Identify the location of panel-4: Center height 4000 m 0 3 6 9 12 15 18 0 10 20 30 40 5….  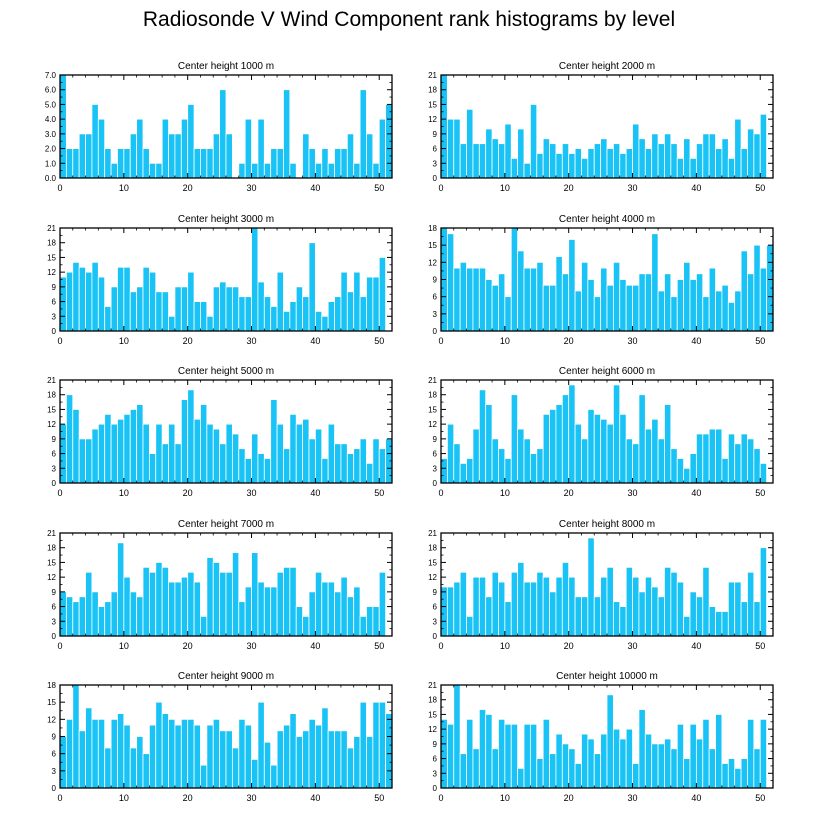
(601, 280).